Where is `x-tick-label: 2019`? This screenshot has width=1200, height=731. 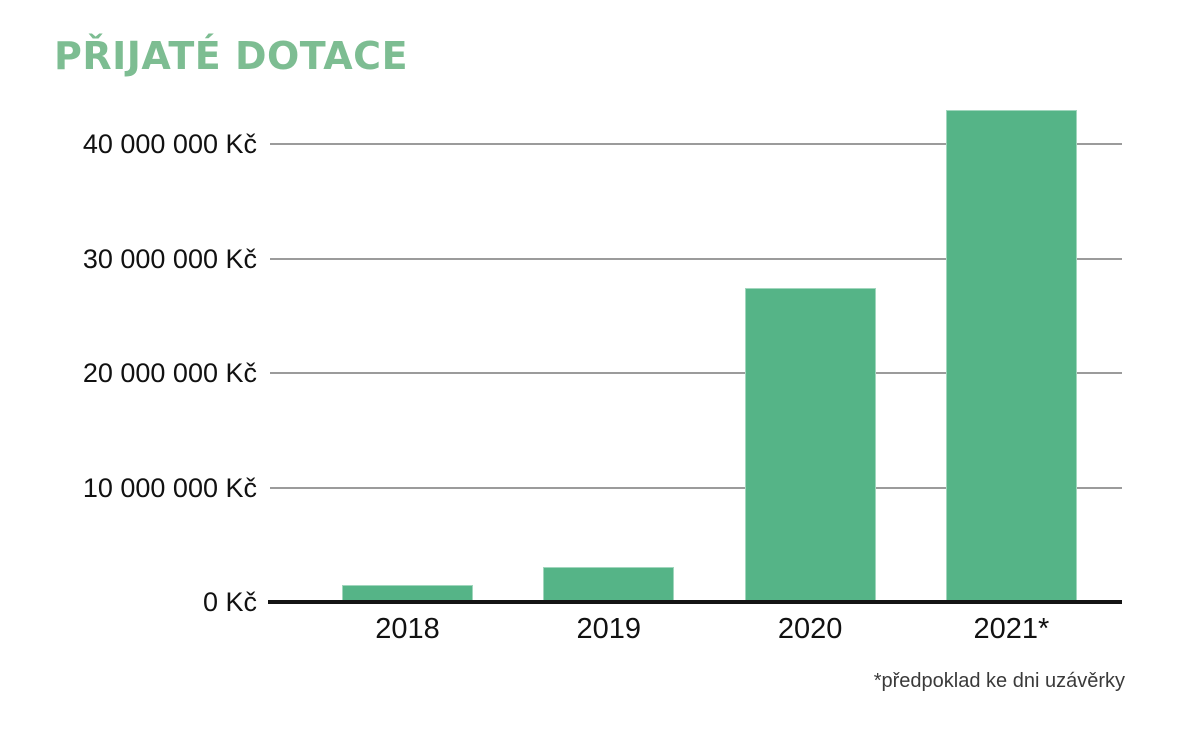 x-tick-label: 2019 is located at coordinates (609, 629).